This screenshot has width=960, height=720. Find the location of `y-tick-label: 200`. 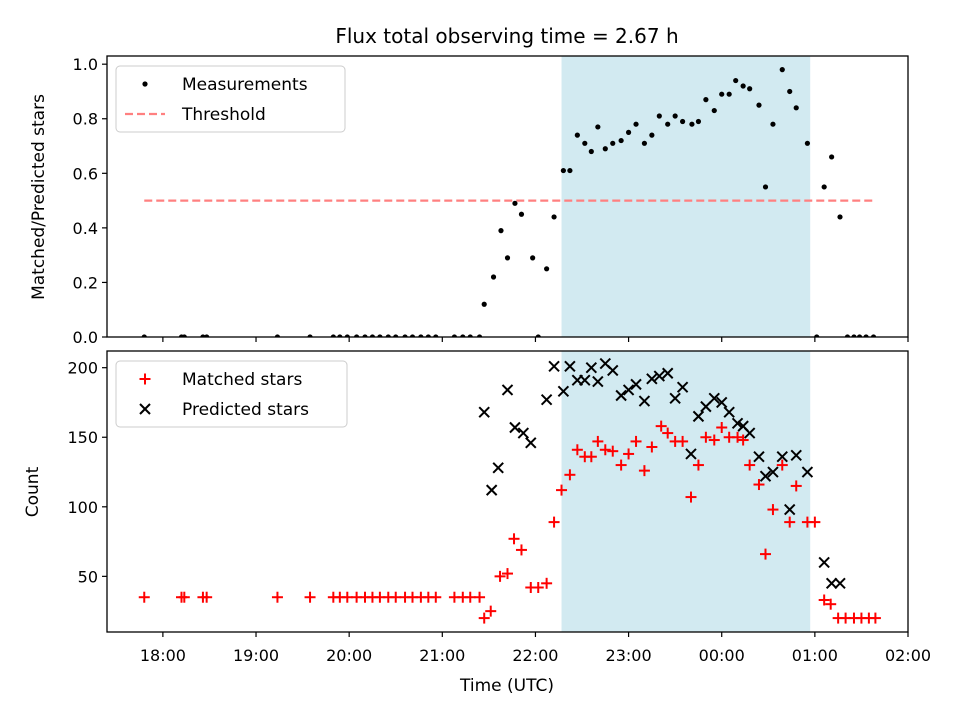

y-tick-label: 200 is located at coordinates (82, 368).